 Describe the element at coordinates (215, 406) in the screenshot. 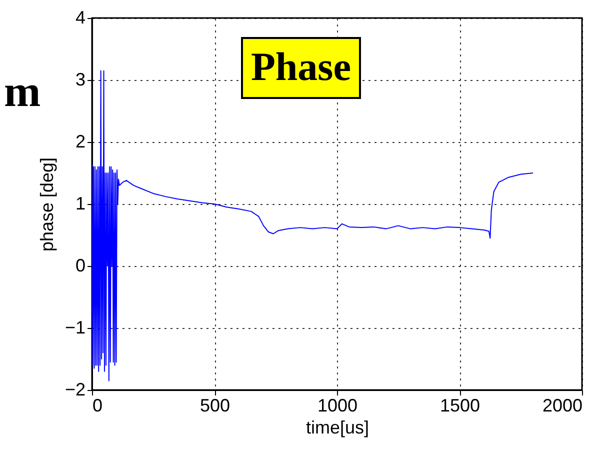

I see `x-tick-label: 500` at that location.